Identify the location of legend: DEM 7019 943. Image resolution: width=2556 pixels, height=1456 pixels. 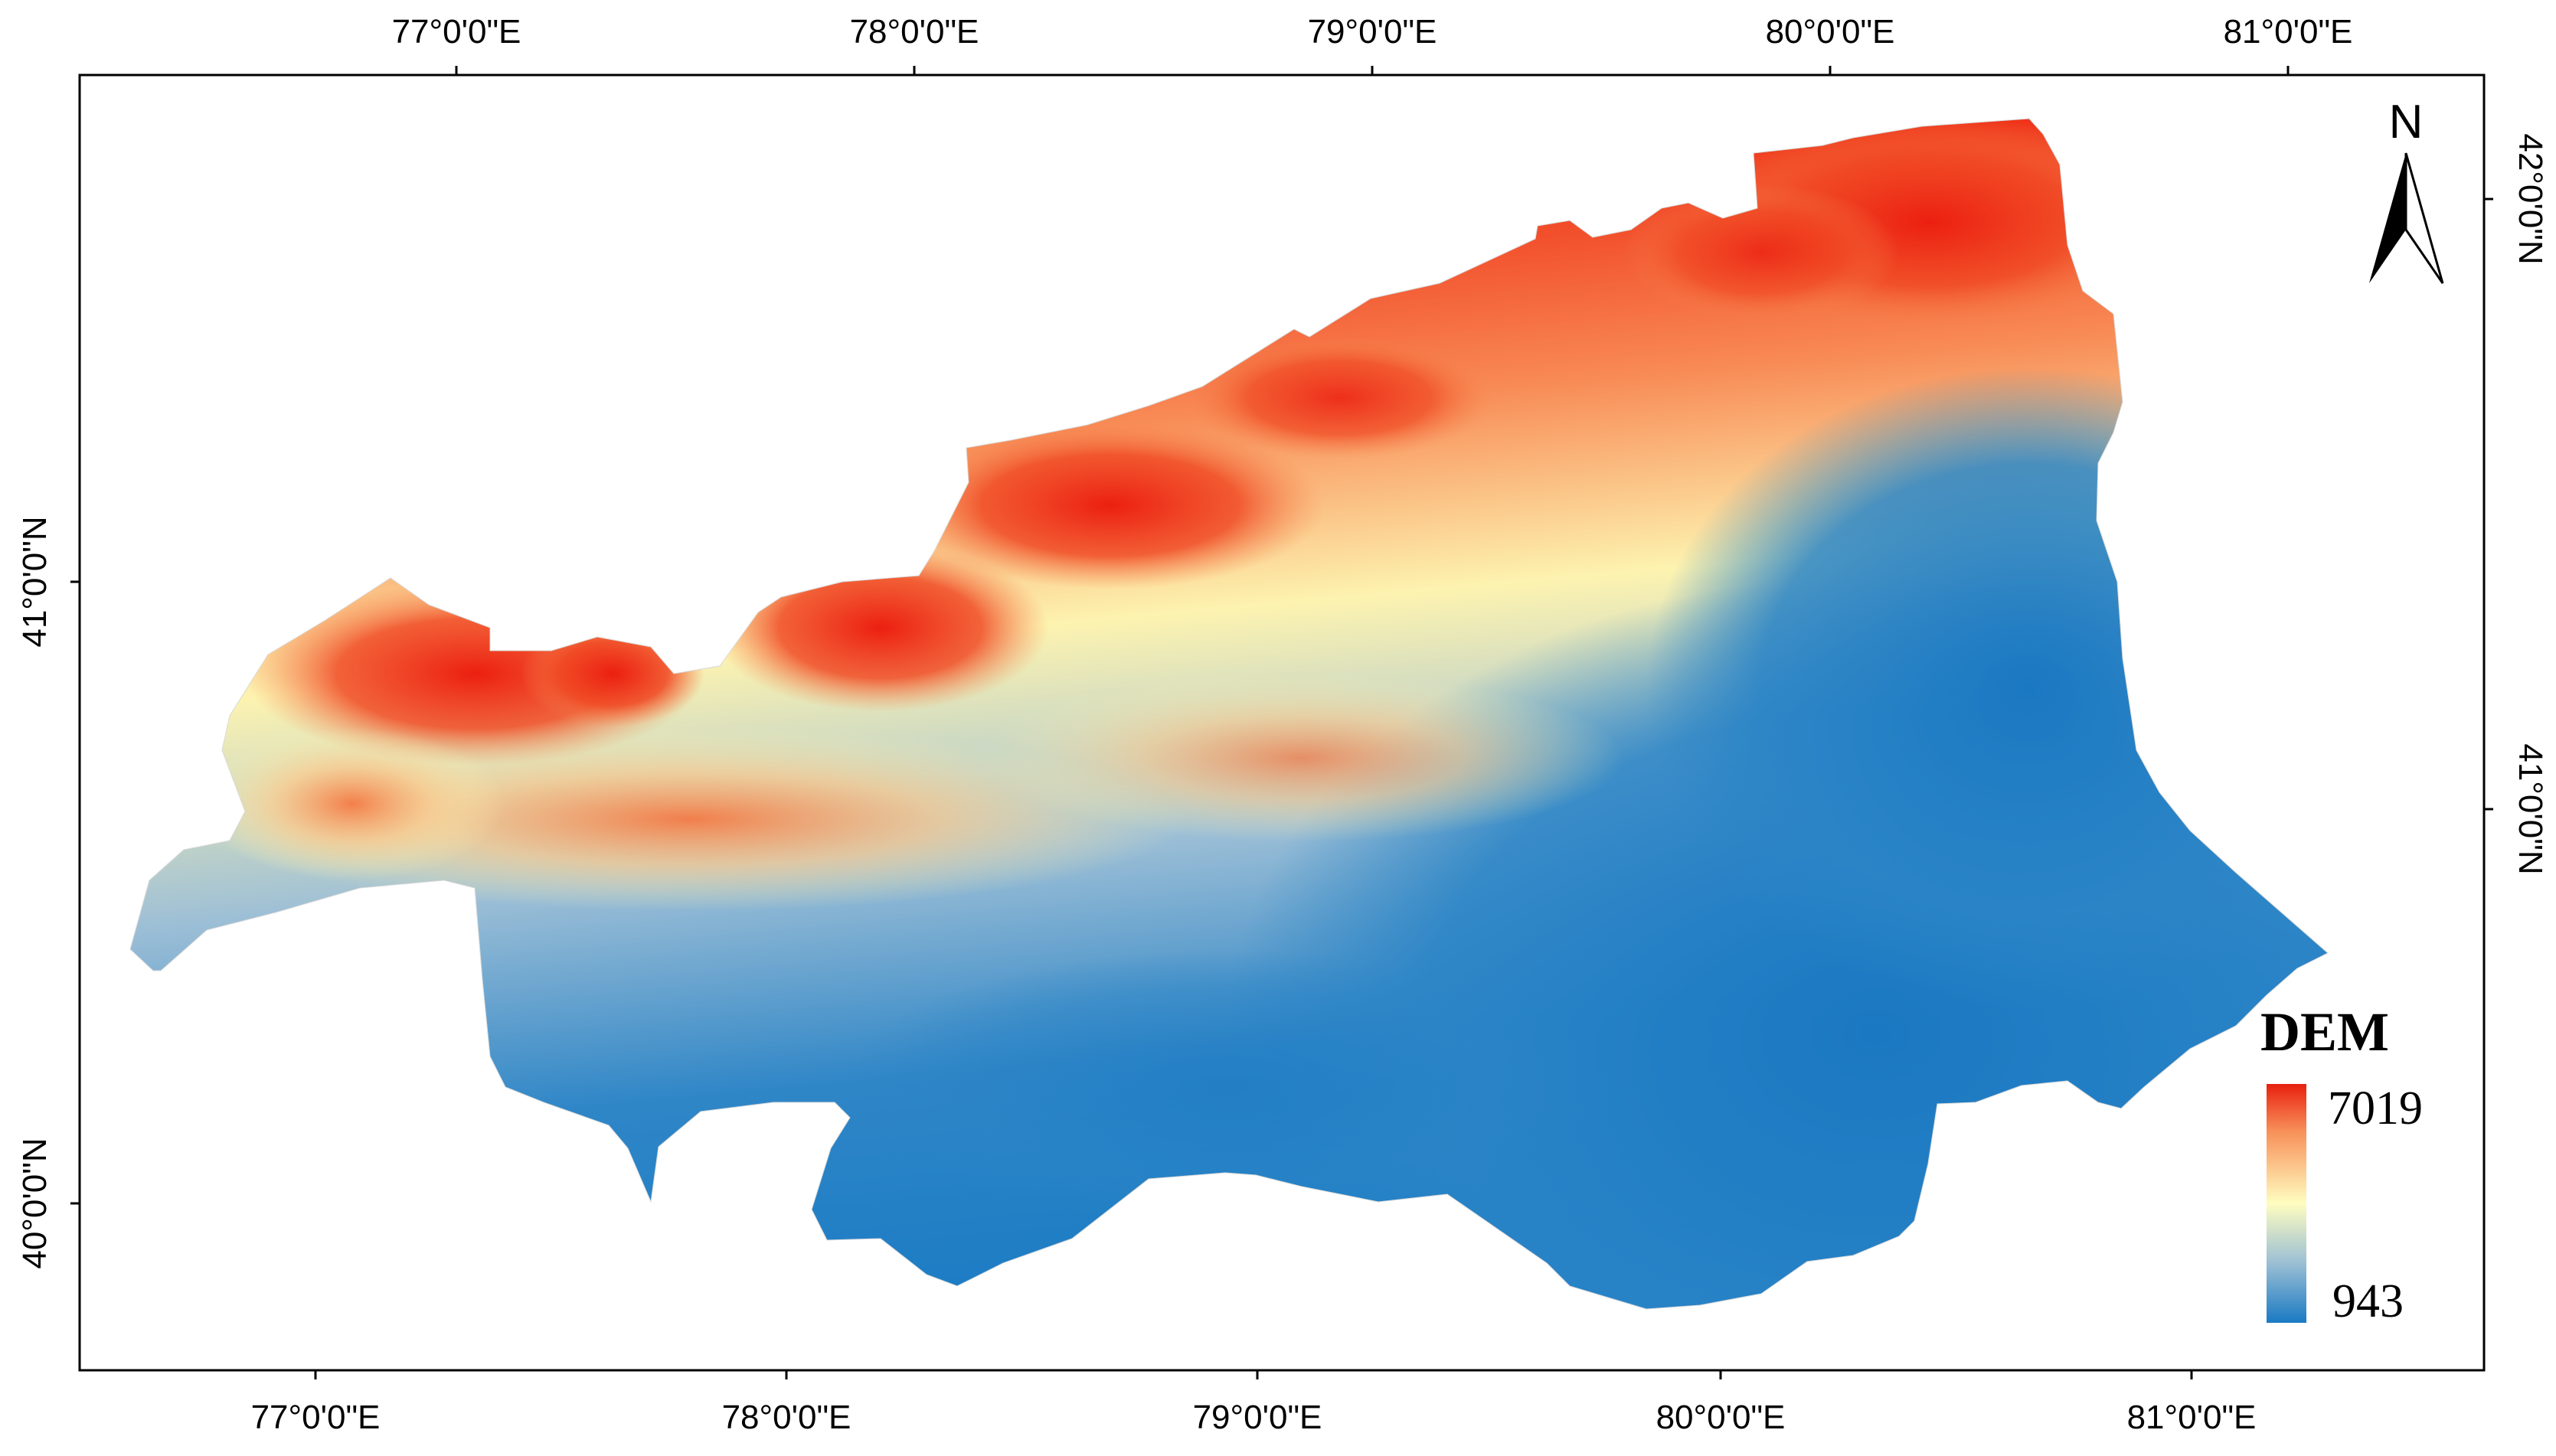
(2342, 1164).